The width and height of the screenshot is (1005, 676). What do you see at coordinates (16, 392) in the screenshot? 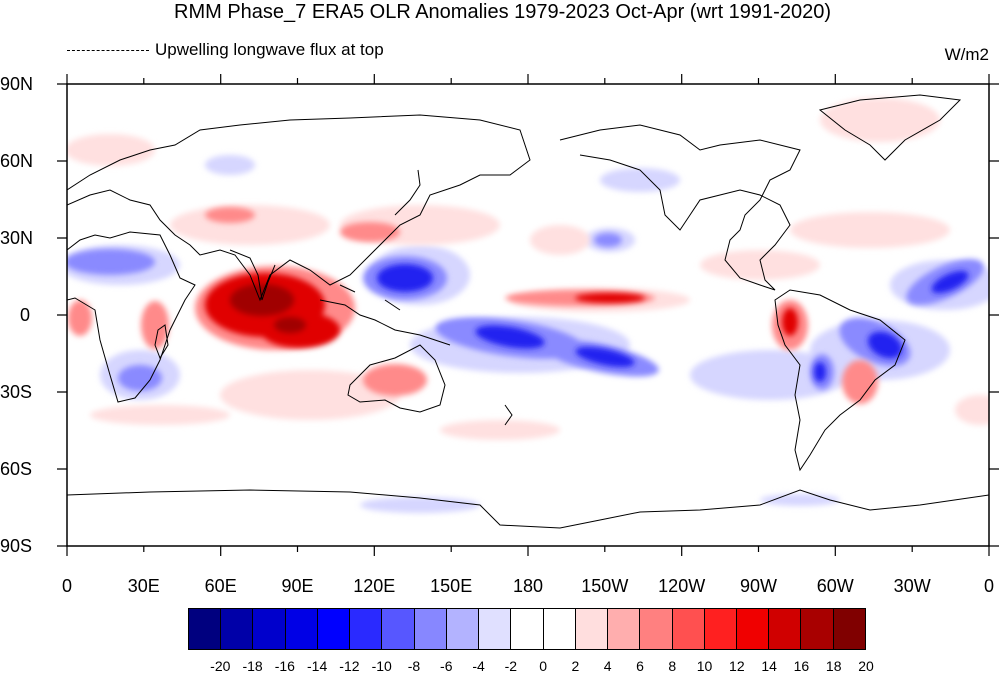
I see `lat-label-30s: 30S` at bounding box center [16, 392].